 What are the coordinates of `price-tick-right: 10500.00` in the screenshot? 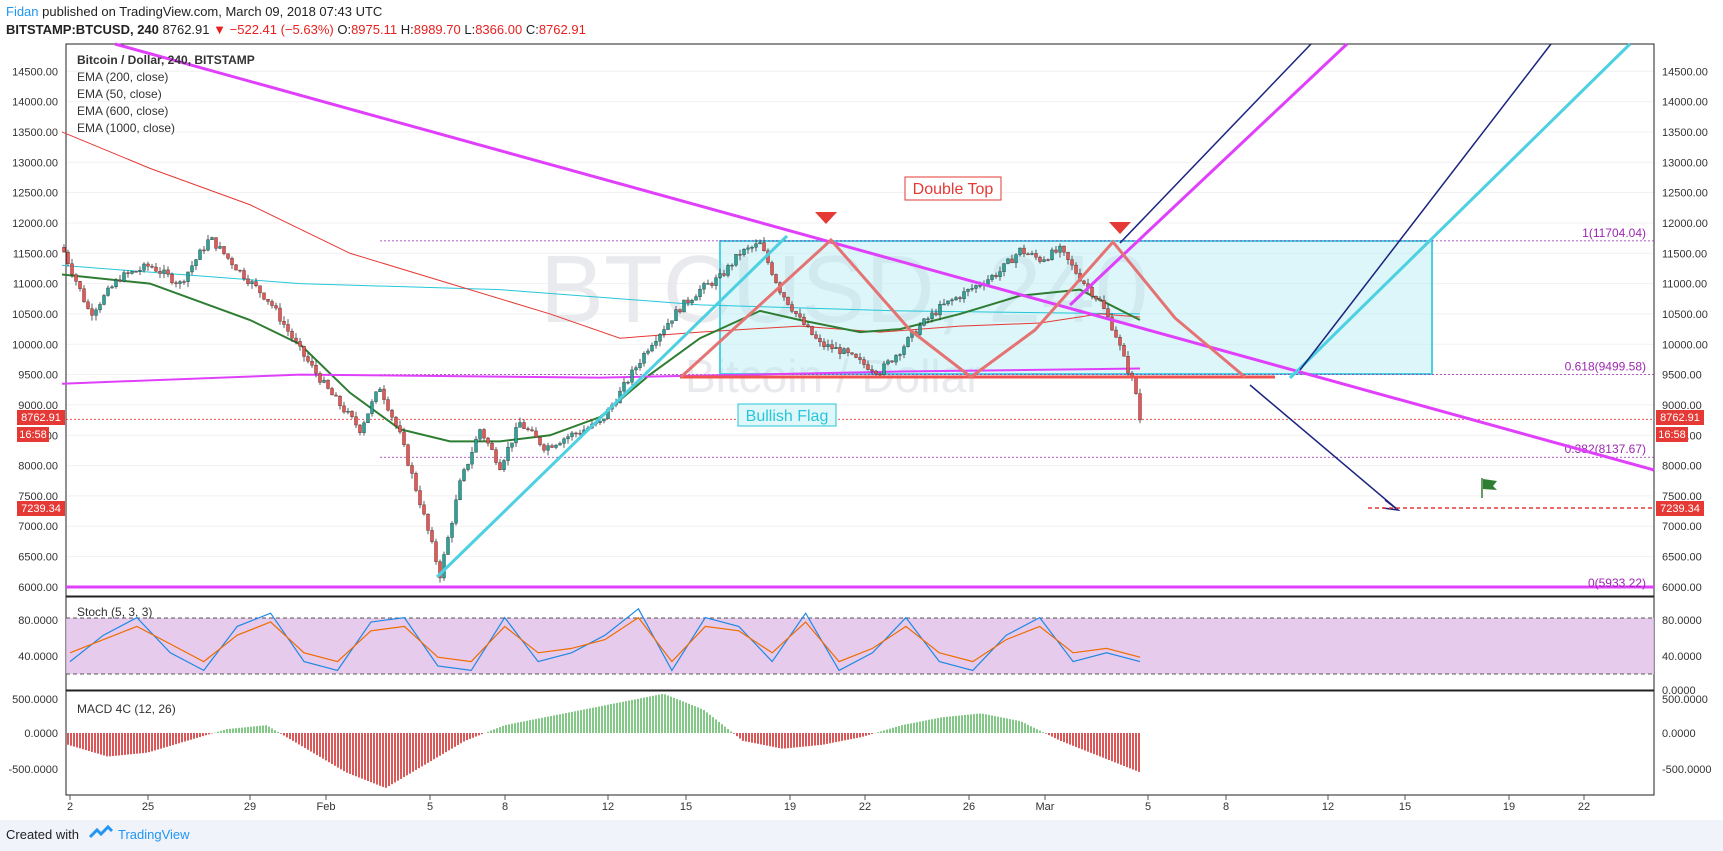 It's located at (1685, 315).